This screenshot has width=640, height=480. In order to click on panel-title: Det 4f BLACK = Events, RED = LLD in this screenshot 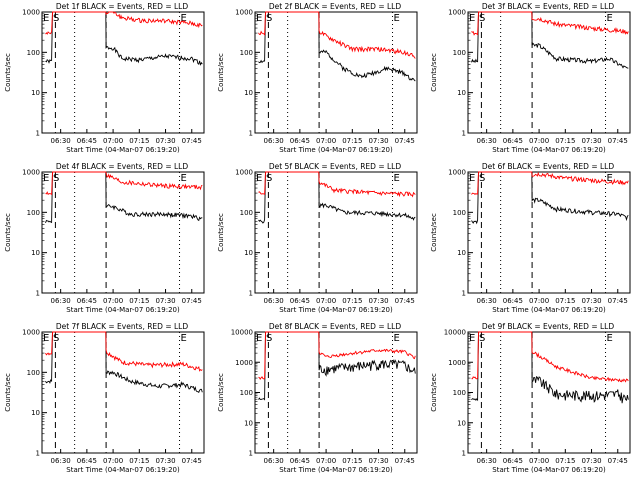, I will do `click(122, 166)`.